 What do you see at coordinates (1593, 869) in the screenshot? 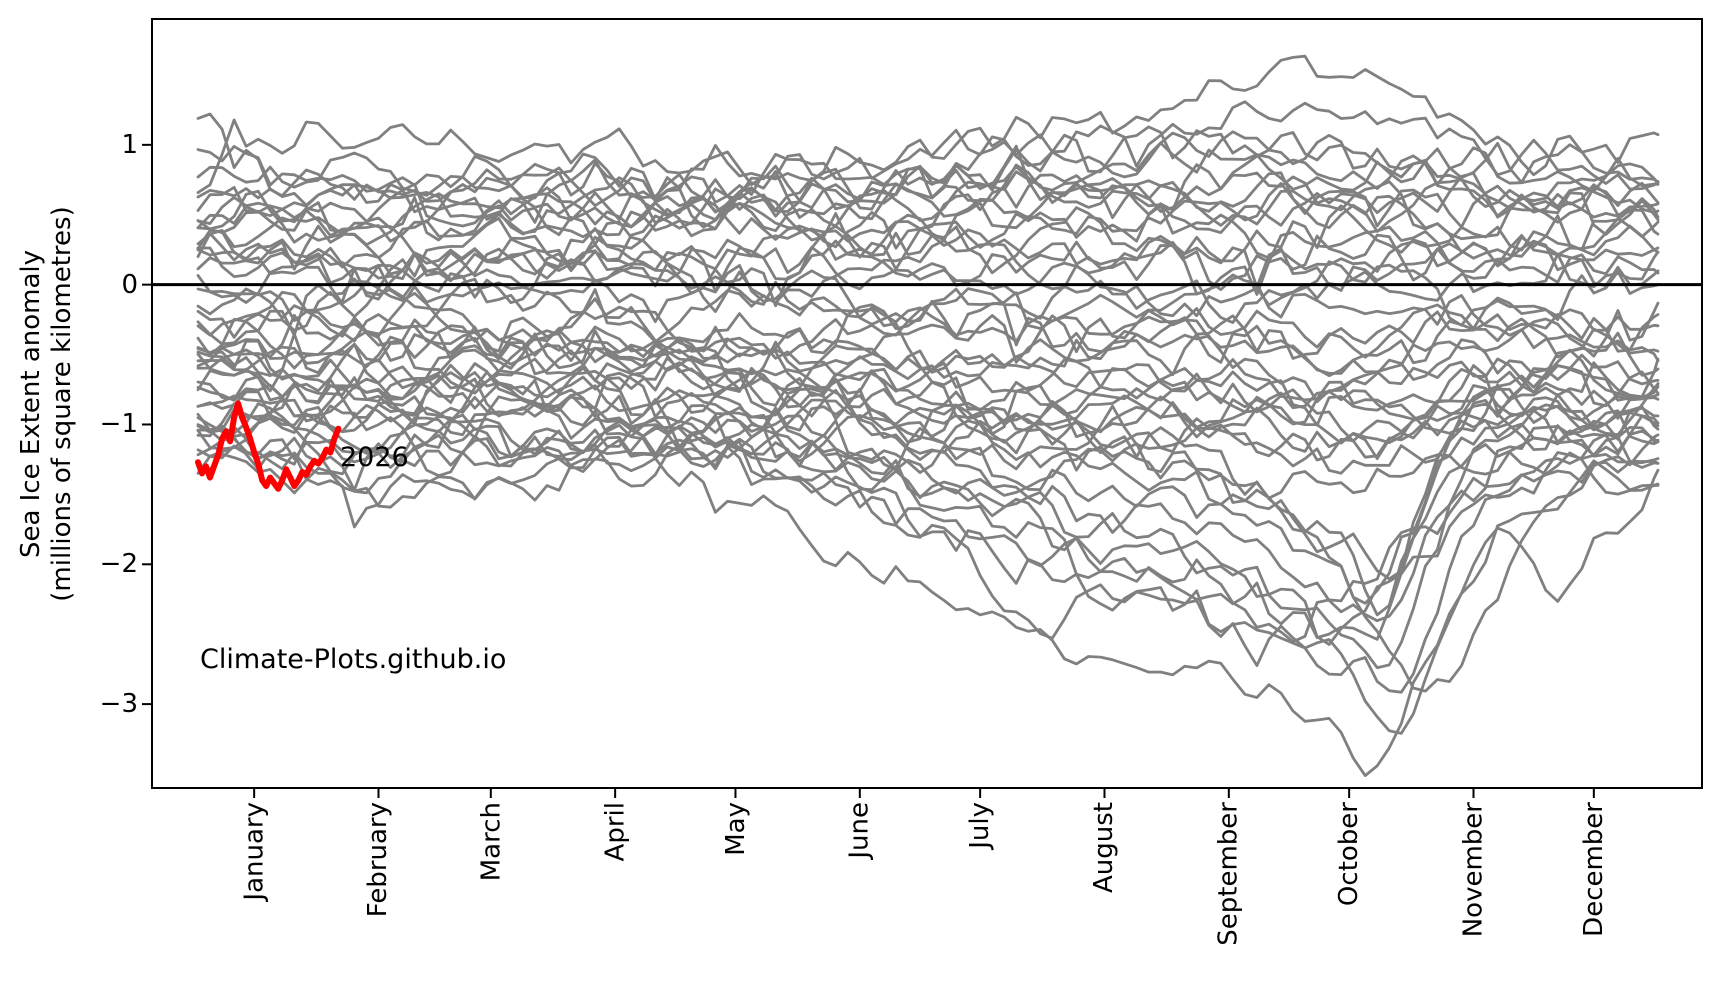
I see `x-tick-label: December` at bounding box center [1593, 869].